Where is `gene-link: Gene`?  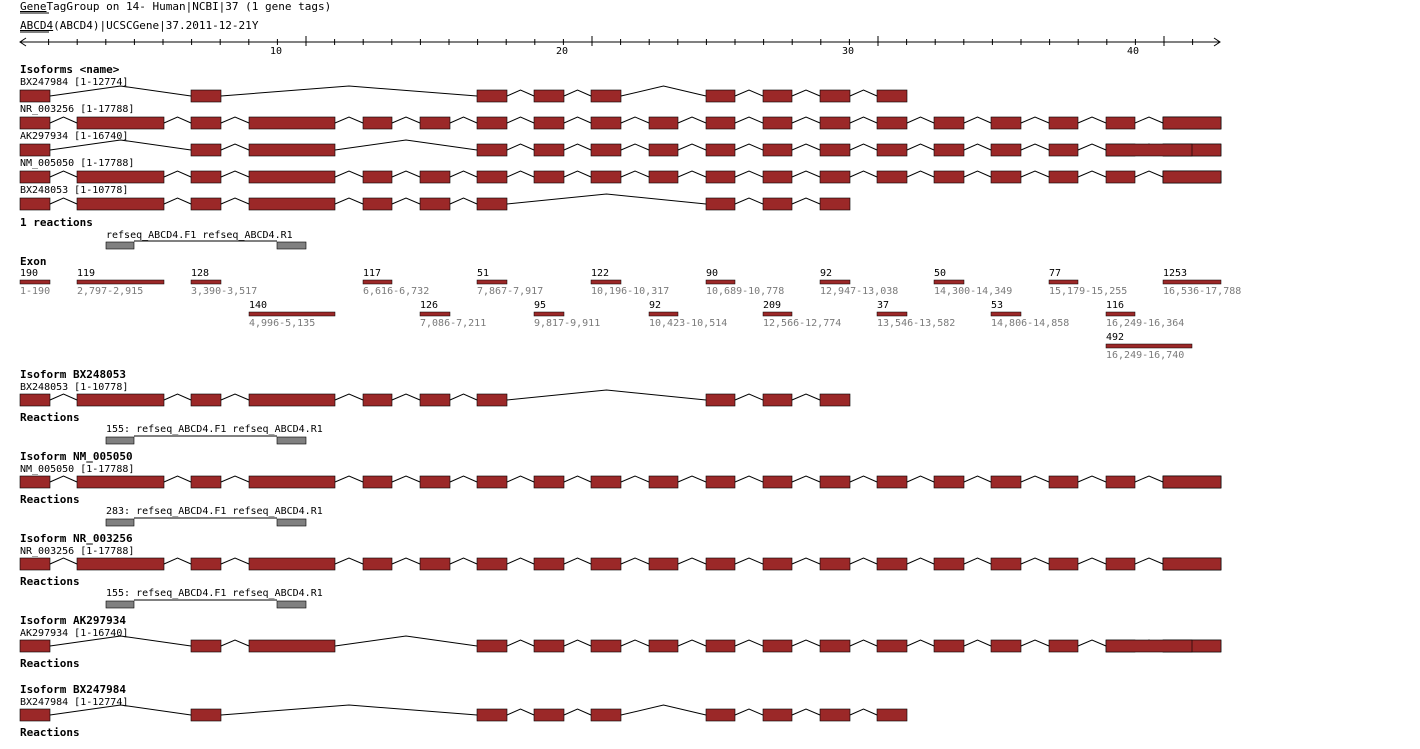 gene-link: Gene is located at coordinates (33, 6).